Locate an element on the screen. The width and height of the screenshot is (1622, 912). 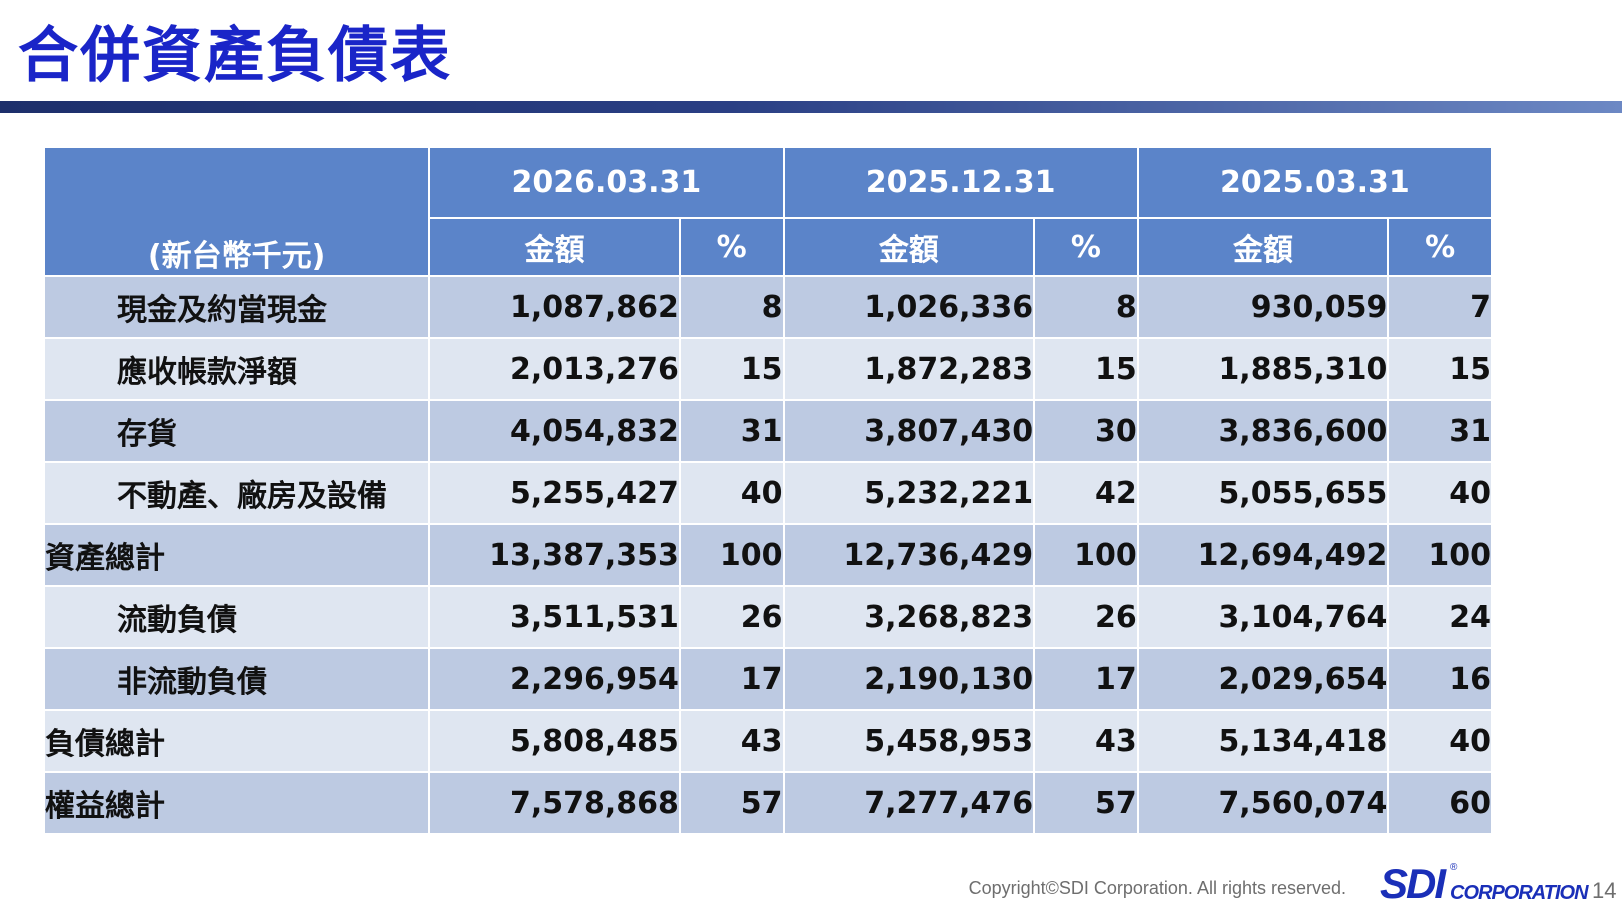
unit-label: (新台幣千元) is located at coordinates (236, 211).